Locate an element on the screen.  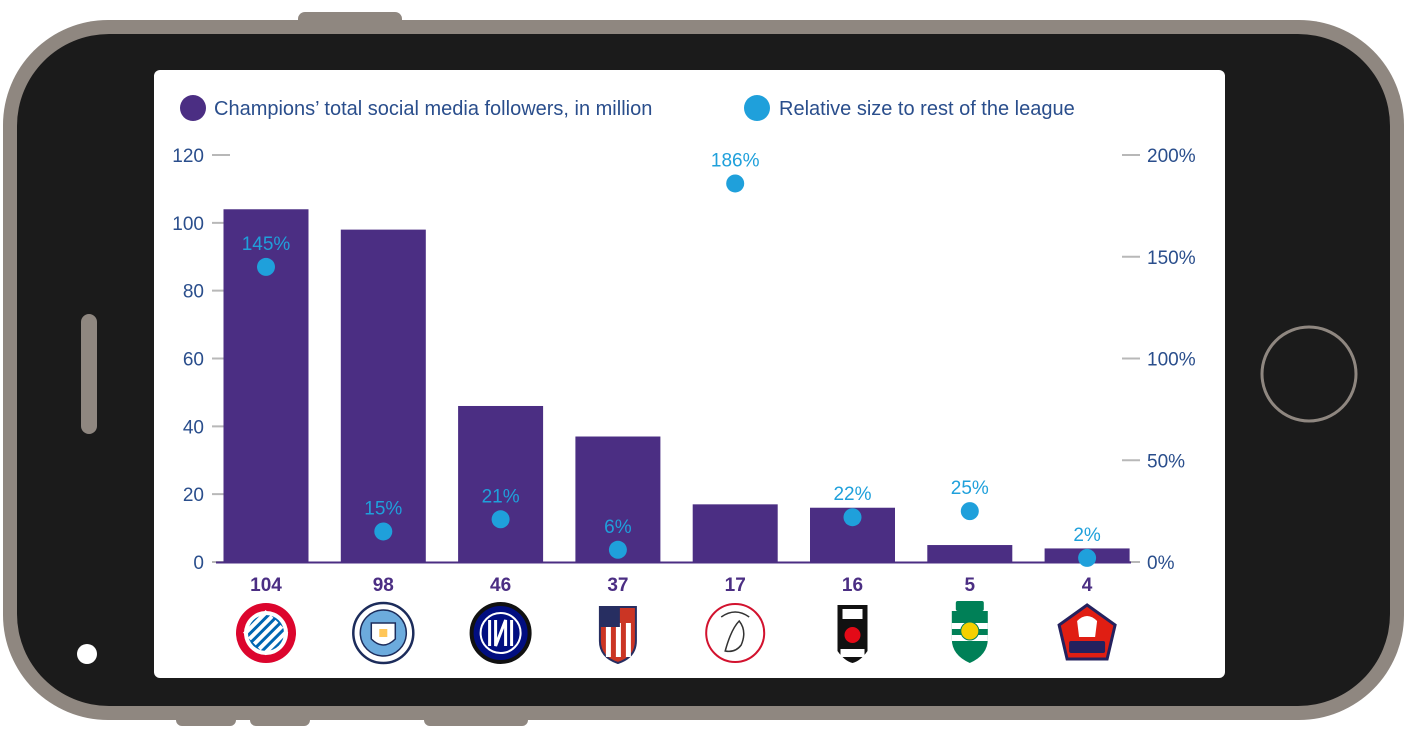
relative-size-label: 22% is located at coordinates (852, 494).